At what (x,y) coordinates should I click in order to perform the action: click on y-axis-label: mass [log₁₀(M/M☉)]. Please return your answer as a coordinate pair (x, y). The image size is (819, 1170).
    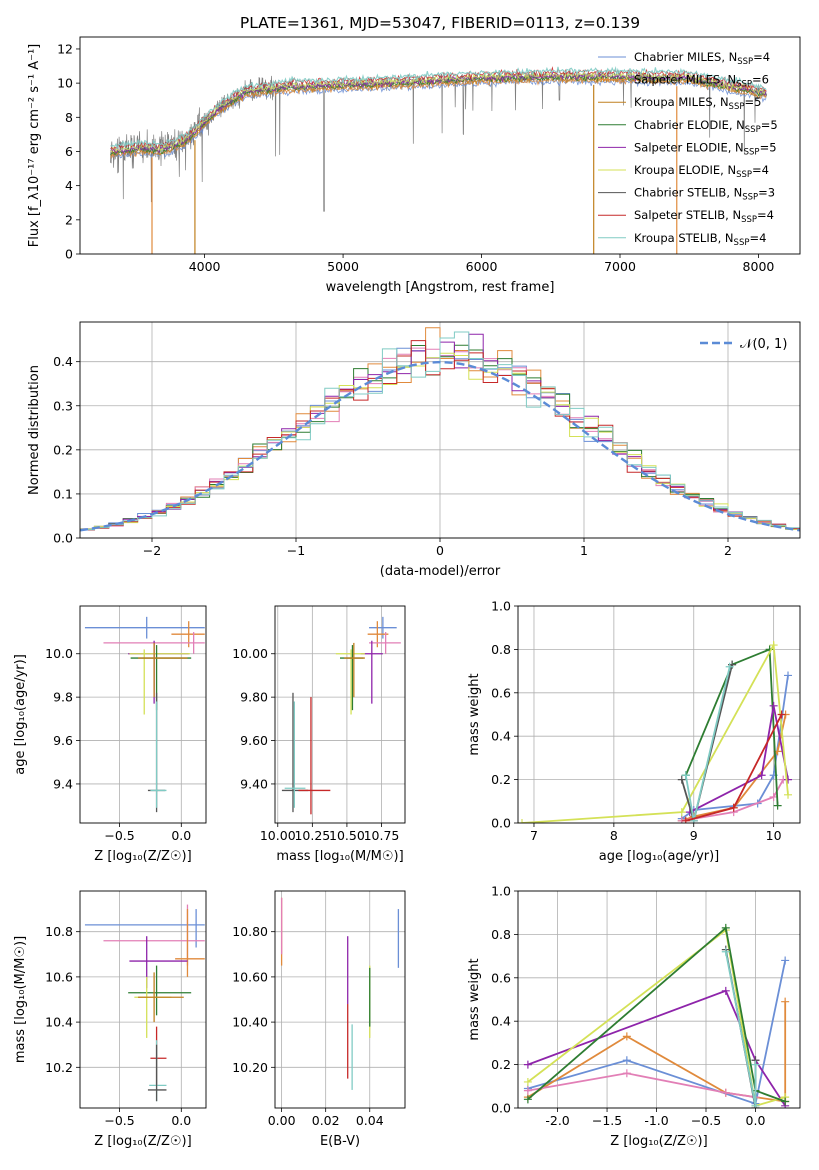
    Looking at the image, I should click on (20, 999).